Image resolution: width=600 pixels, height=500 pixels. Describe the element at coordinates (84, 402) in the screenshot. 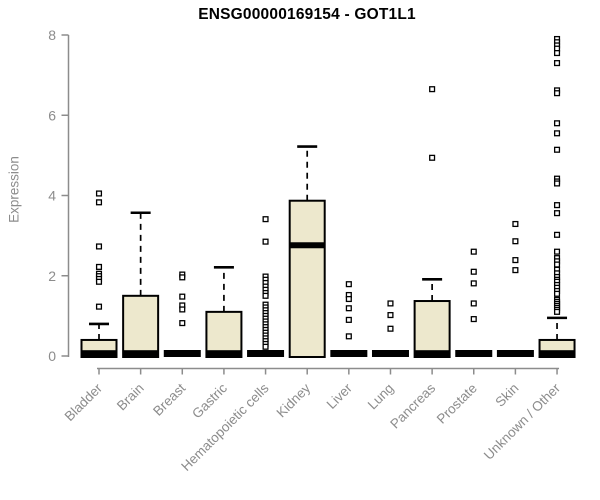

I see `x-tick-label: Bladder` at that location.